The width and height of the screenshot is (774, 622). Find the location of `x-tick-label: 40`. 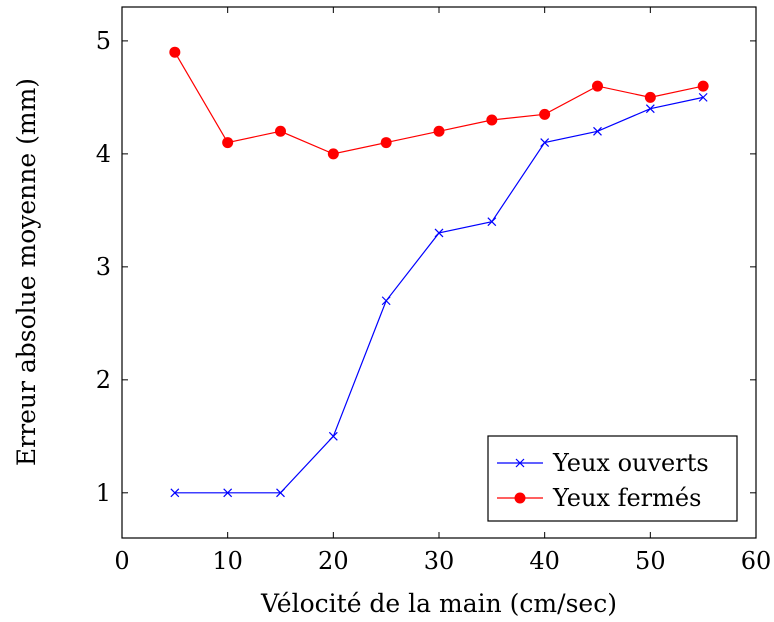

x-tick-label: 40 is located at coordinates (544, 561).